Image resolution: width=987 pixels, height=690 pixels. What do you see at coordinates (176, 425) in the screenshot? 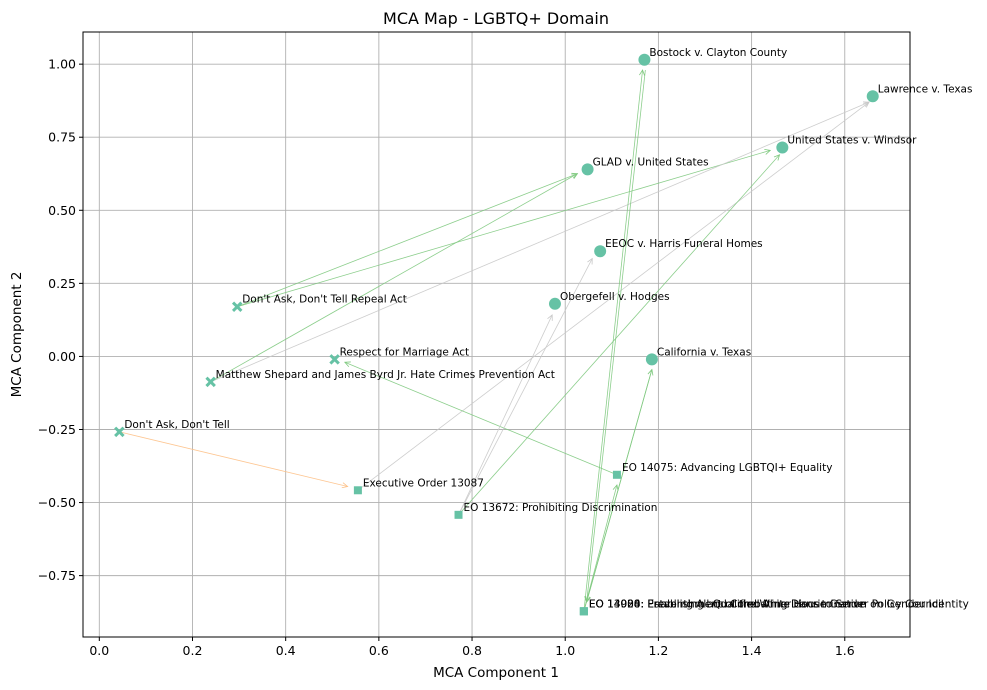
I see `point-label: Don't Ask, Don't Tell` at bounding box center [176, 425].